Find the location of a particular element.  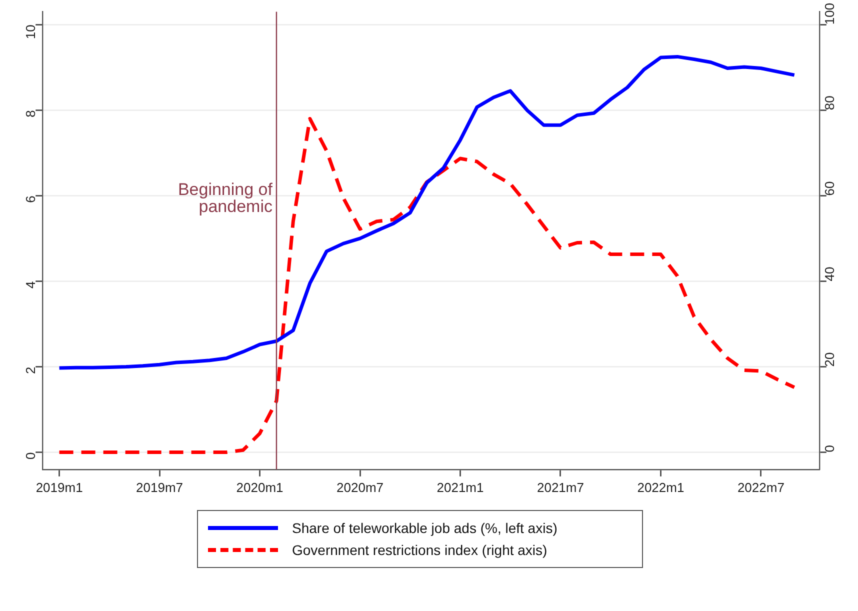

y-tick-label: 8 is located at coordinates (30, 114).